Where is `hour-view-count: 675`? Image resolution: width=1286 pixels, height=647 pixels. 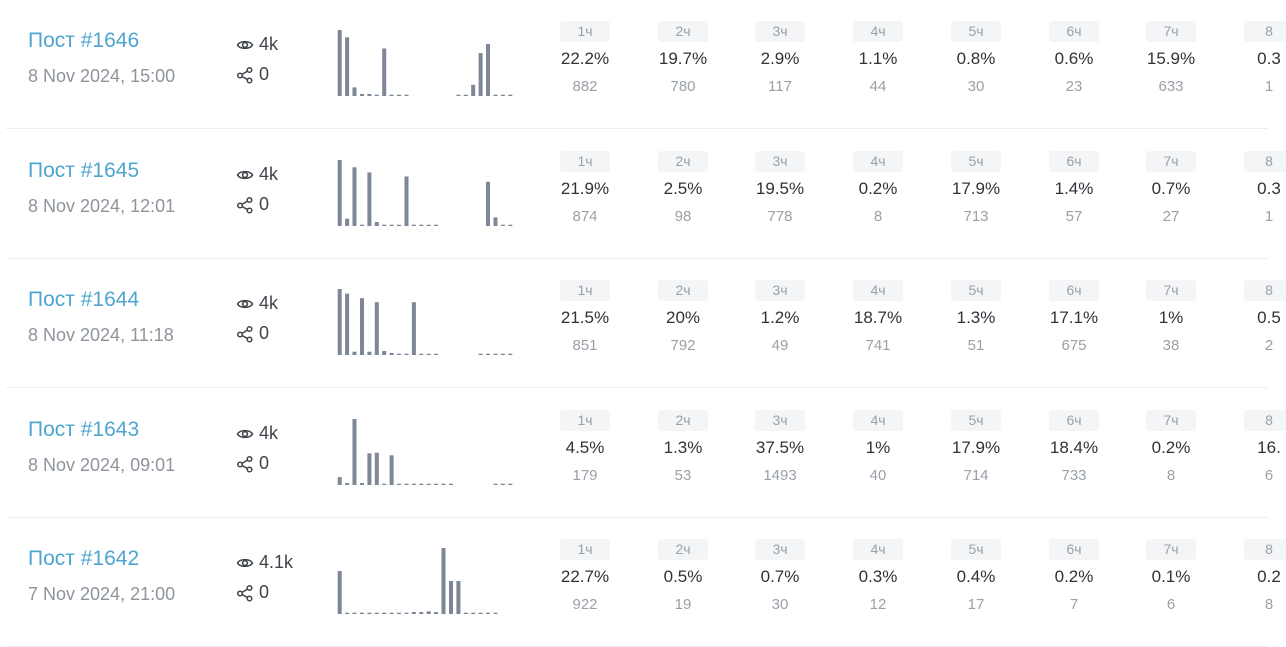
hour-view-count: 675 is located at coordinates (1074, 345).